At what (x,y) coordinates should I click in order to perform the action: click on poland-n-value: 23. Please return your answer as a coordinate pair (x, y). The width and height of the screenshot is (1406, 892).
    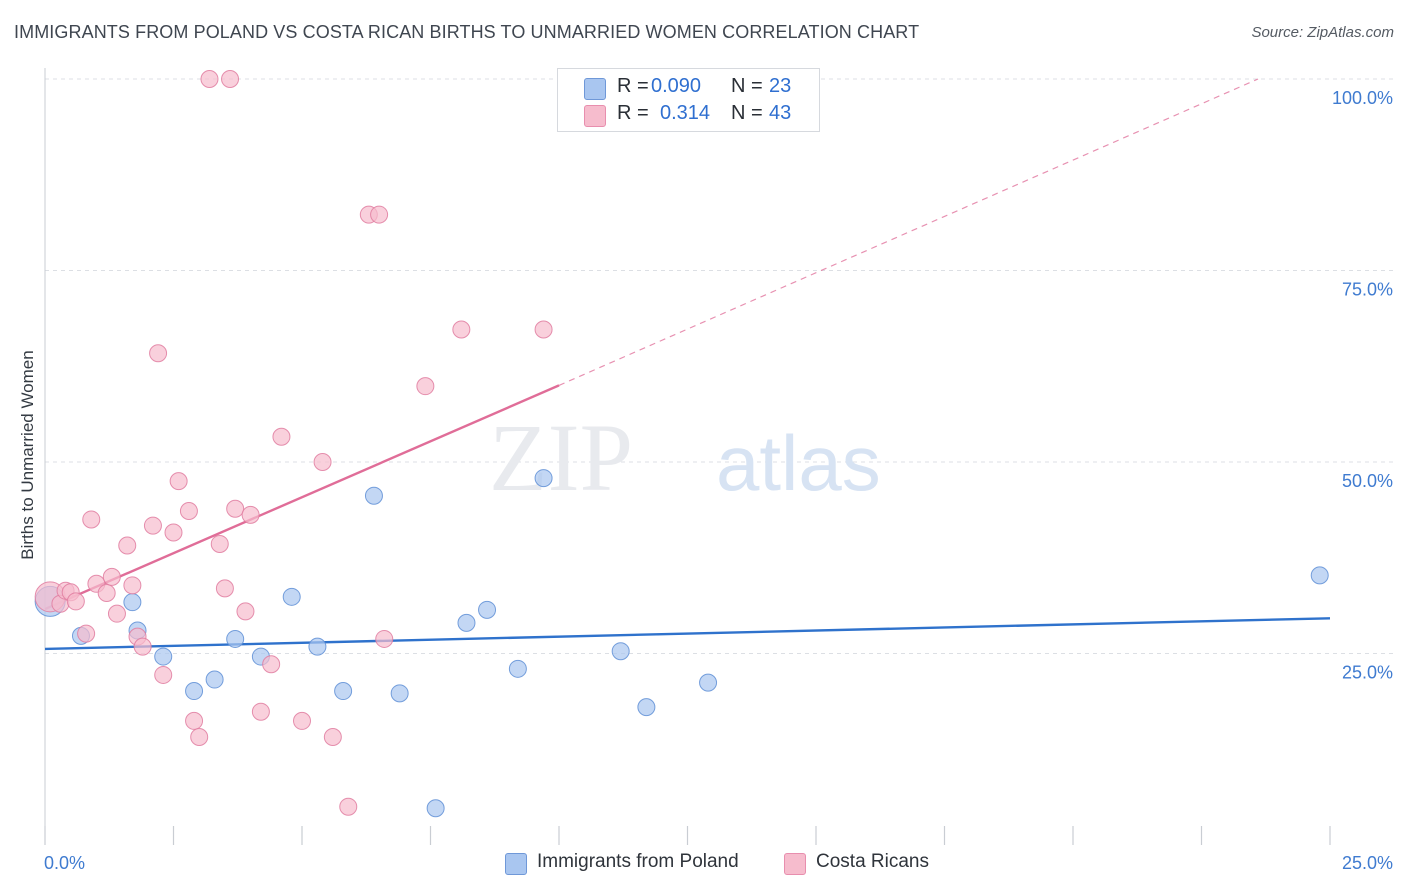
    Looking at the image, I should click on (780, 86).